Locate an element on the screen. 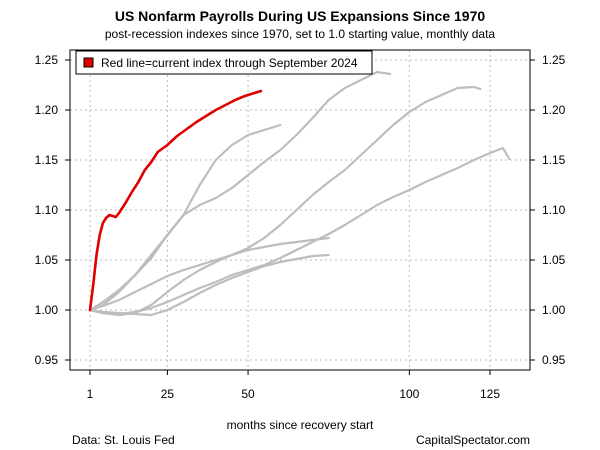 The image size is (600, 450). y-tick-label-left: 1.10 is located at coordinates (47, 210).